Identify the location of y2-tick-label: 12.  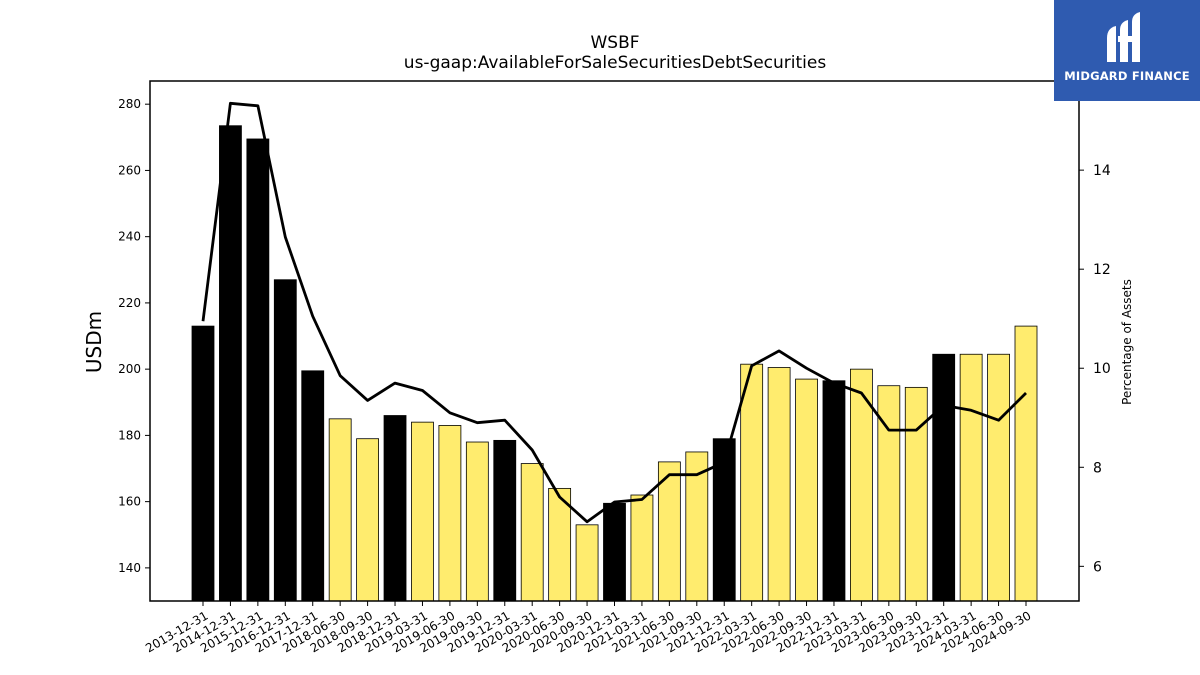
(1102, 270).